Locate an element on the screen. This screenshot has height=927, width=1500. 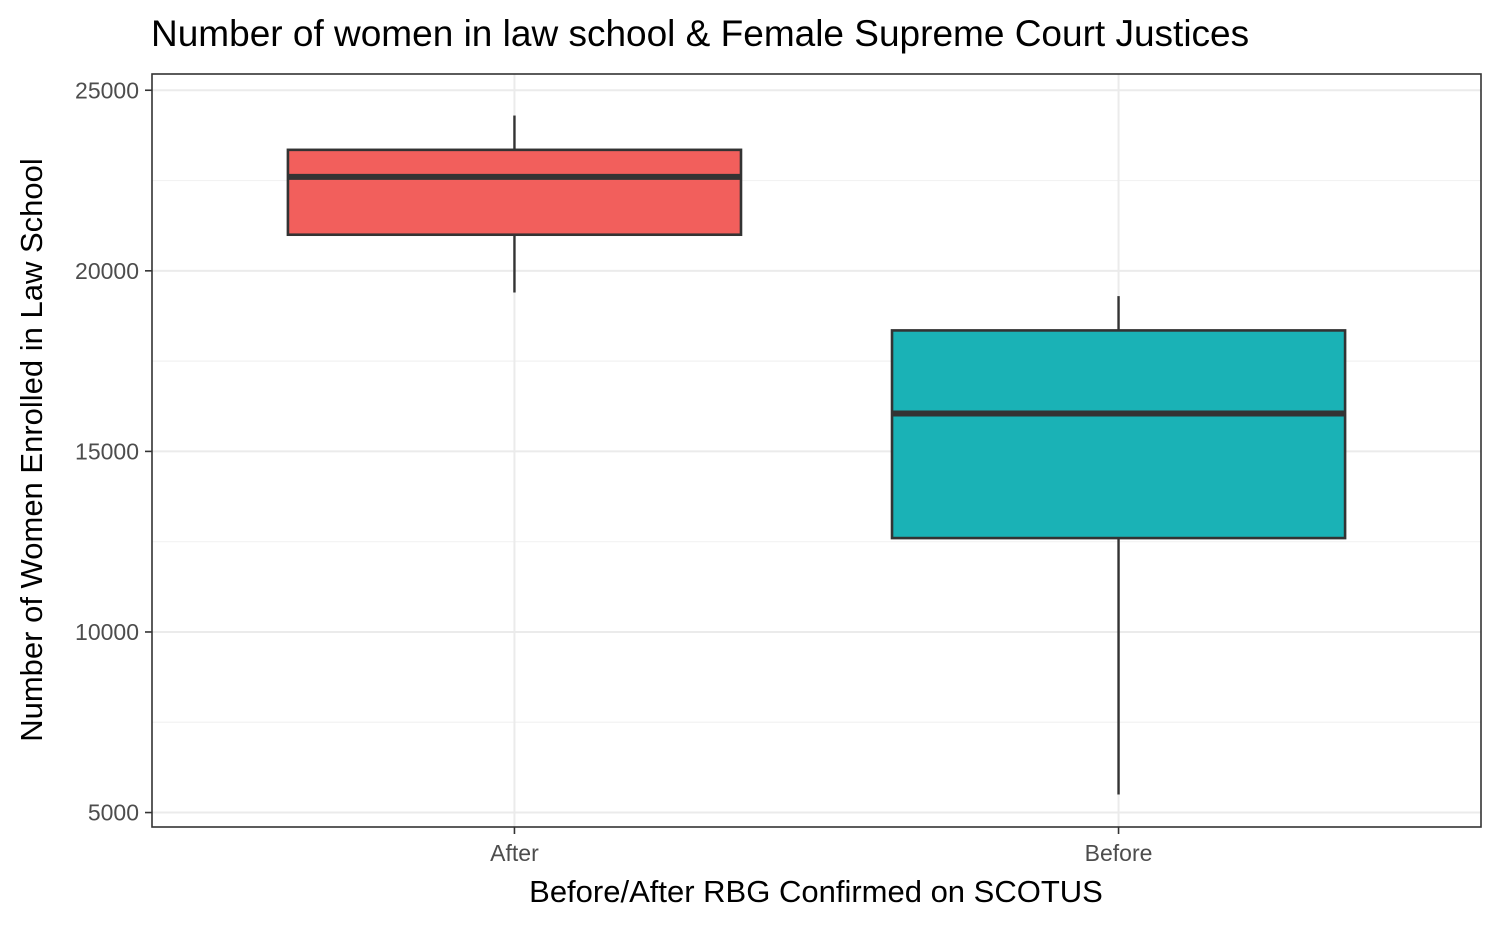
x-tick-label: After is located at coordinates (514, 853).